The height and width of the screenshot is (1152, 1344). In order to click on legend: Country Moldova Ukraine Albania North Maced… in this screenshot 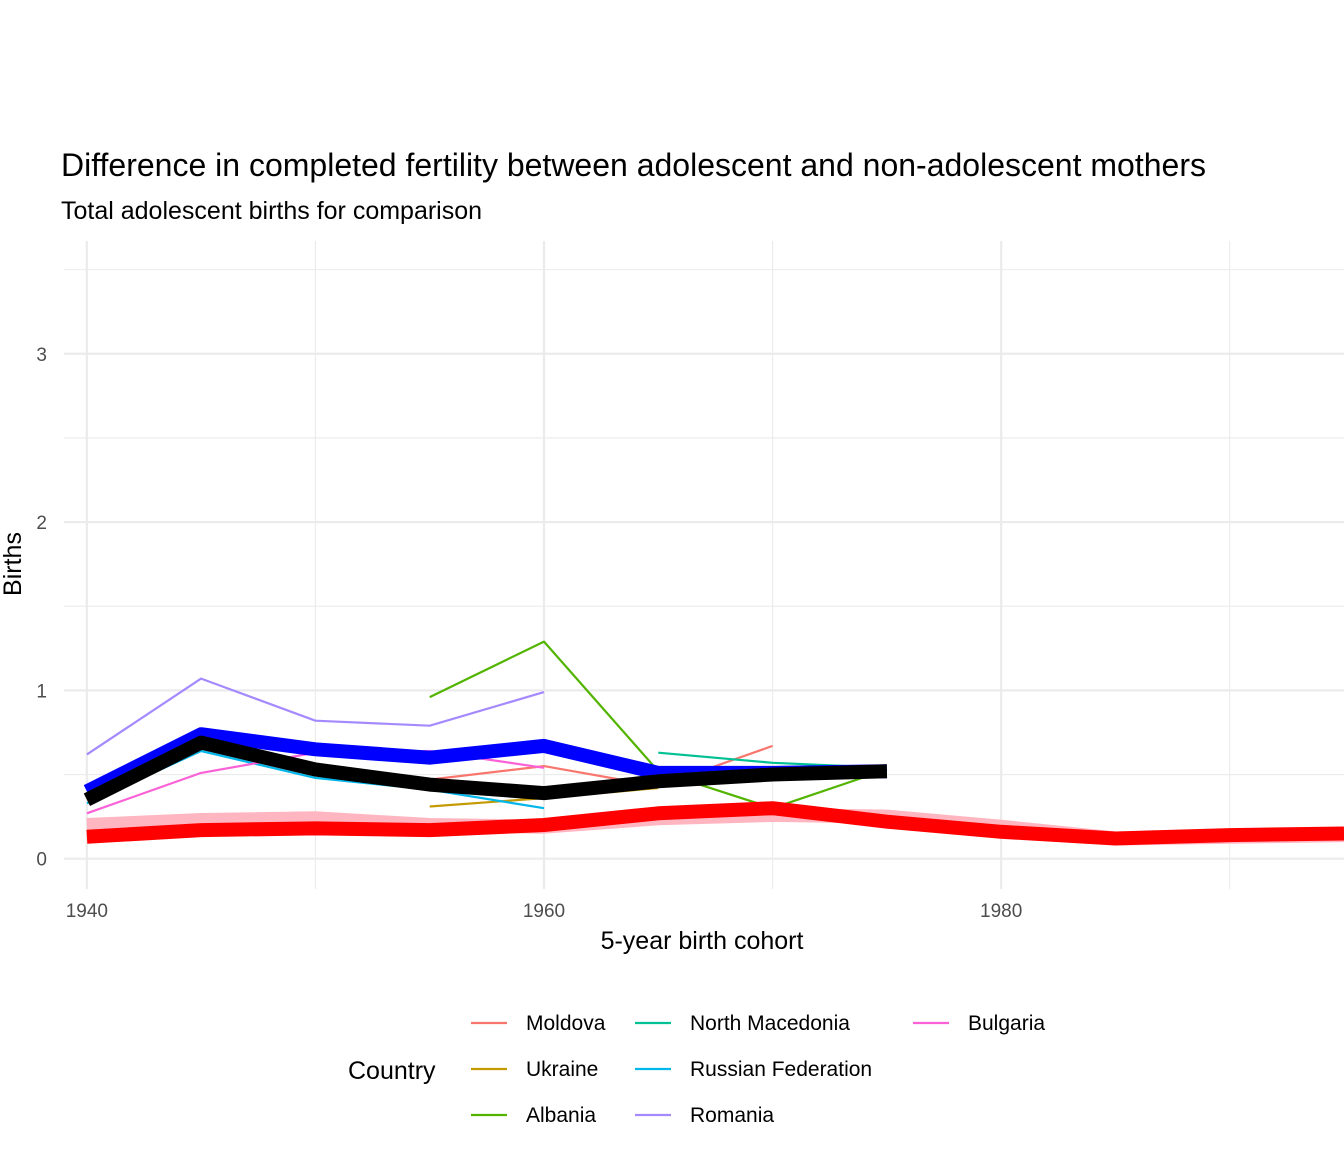, I will do `click(696, 1069)`.